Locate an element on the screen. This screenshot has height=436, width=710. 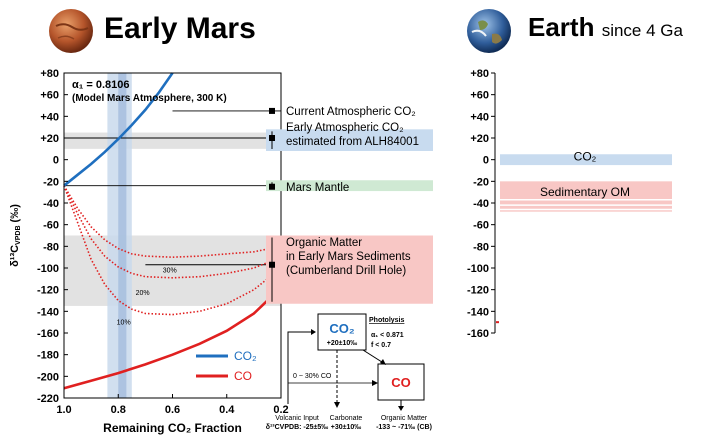
carbonate-value: +30±10‰ is located at coordinates (346, 427).